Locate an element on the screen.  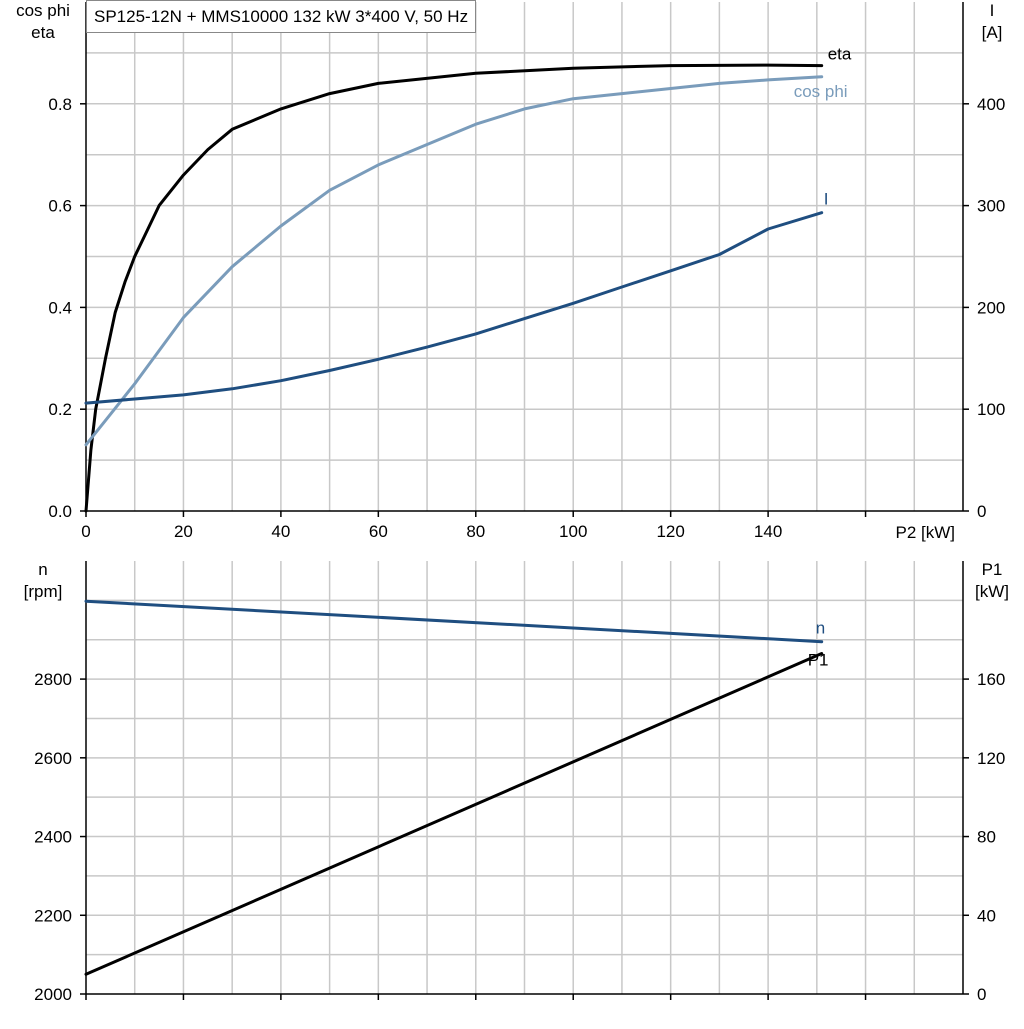
series-label-eta: eta is located at coordinates (840, 54).